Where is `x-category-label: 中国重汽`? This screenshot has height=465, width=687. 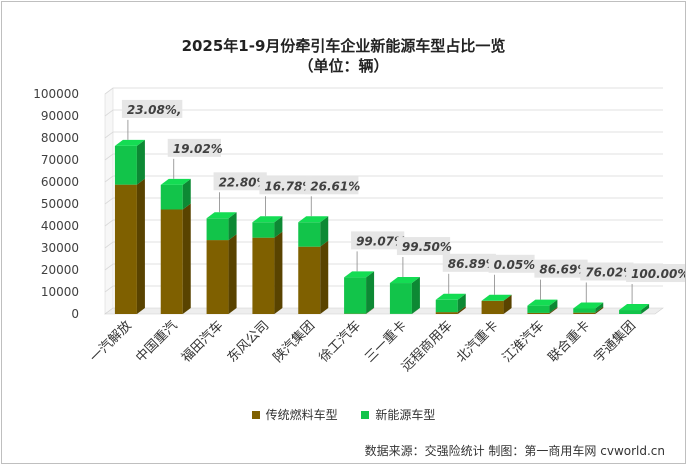
x-category-label: 中国重汽 is located at coordinates (156, 342).